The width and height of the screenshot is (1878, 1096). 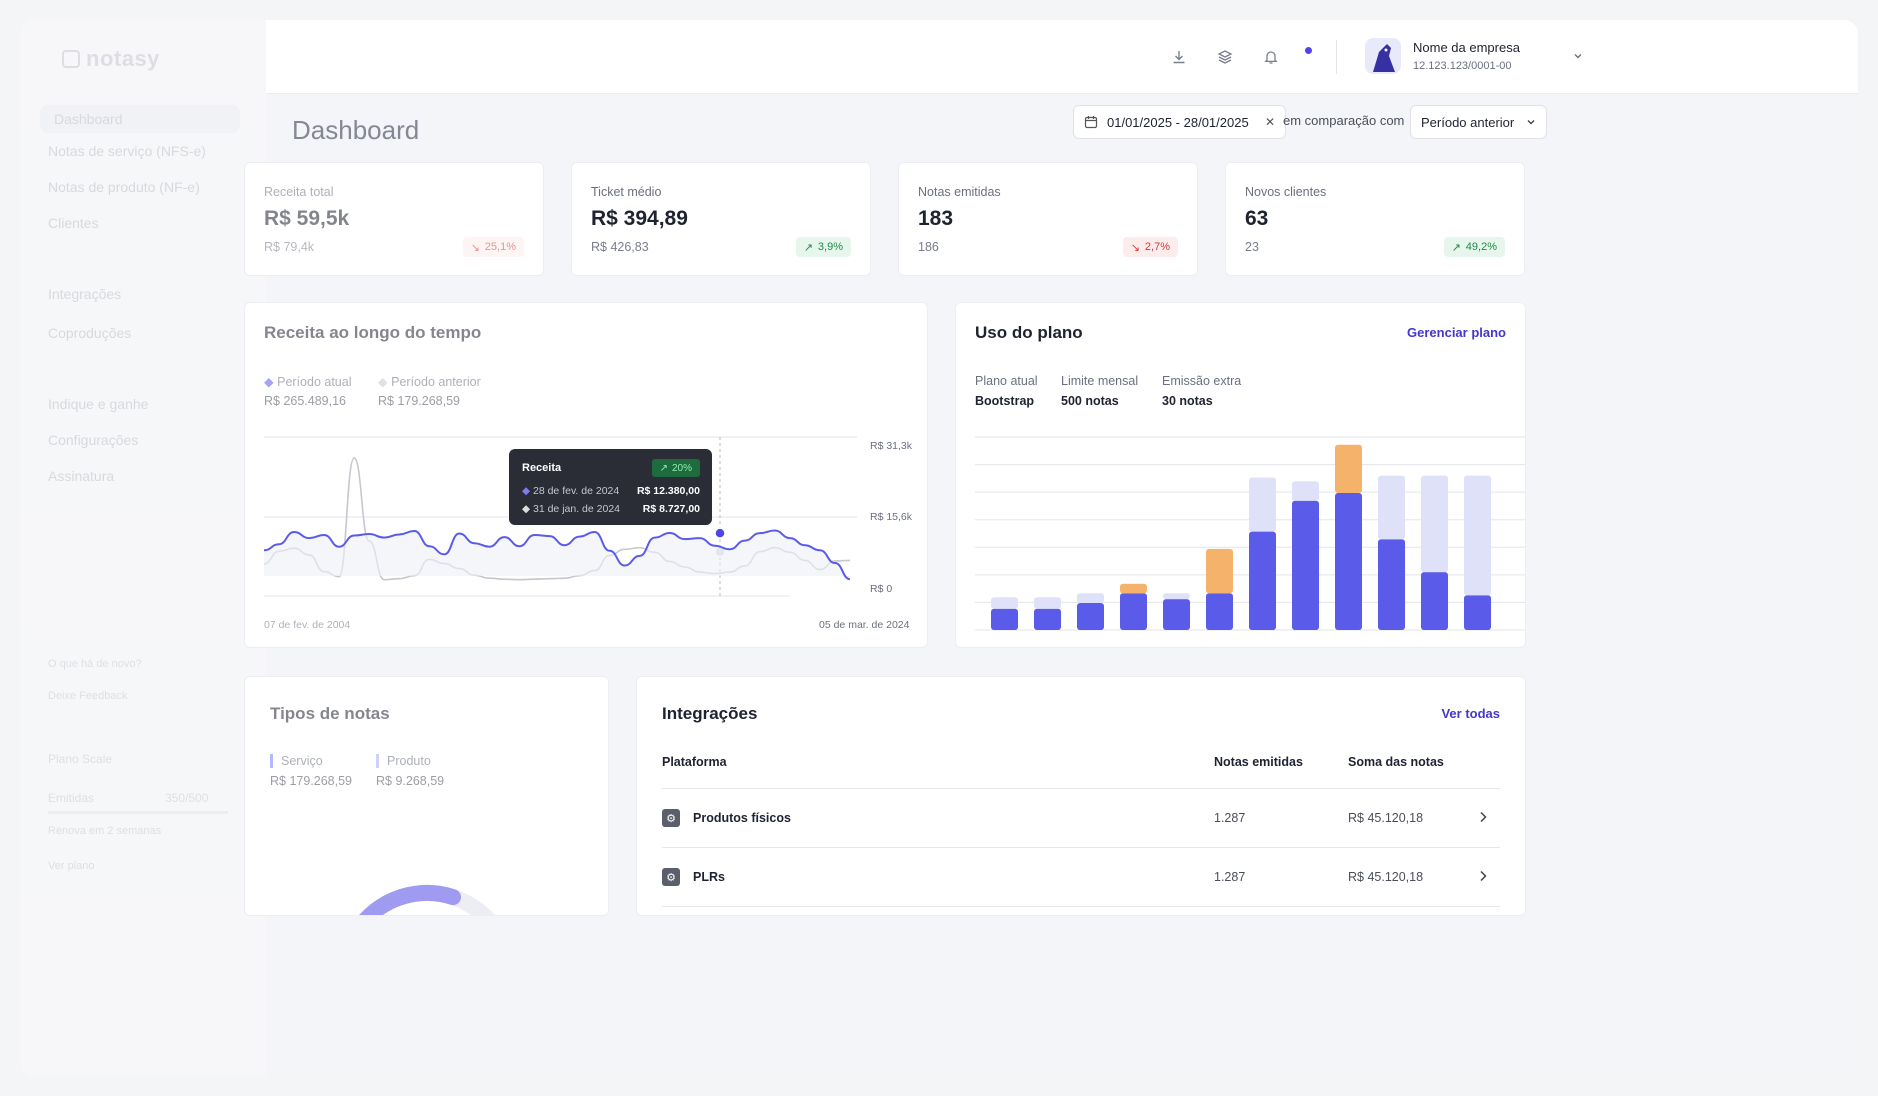 What do you see at coordinates (1252, 247) in the screenshot?
I see `kpi-prev-value: 23` at bounding box center [1252, 247].